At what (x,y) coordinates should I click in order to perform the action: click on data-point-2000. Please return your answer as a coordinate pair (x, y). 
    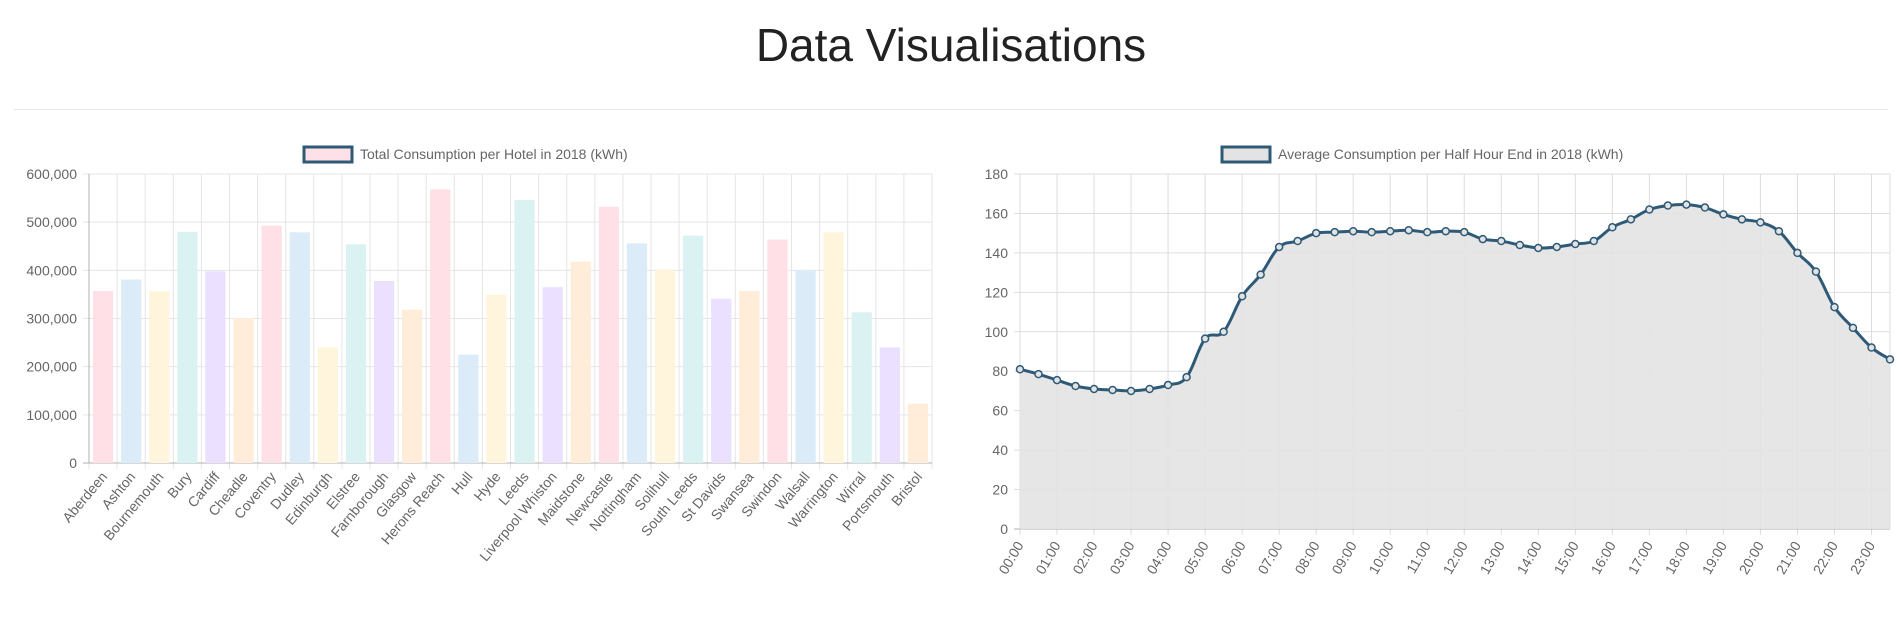
    Looking at the image, I should click on (1760, 222).